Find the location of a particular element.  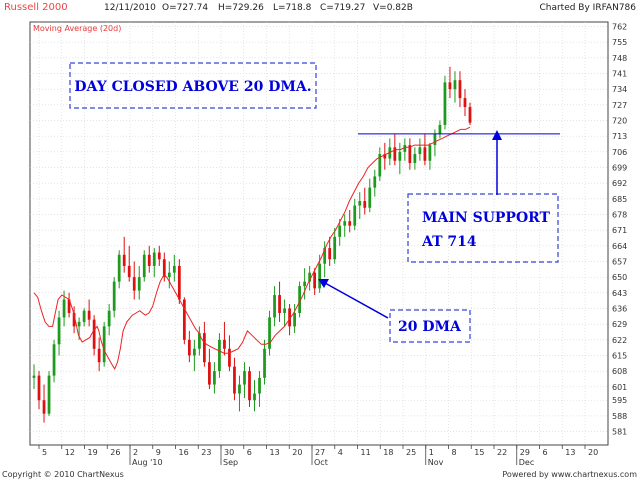

y-tick-label: 643 is located at coordinates (619, 293).